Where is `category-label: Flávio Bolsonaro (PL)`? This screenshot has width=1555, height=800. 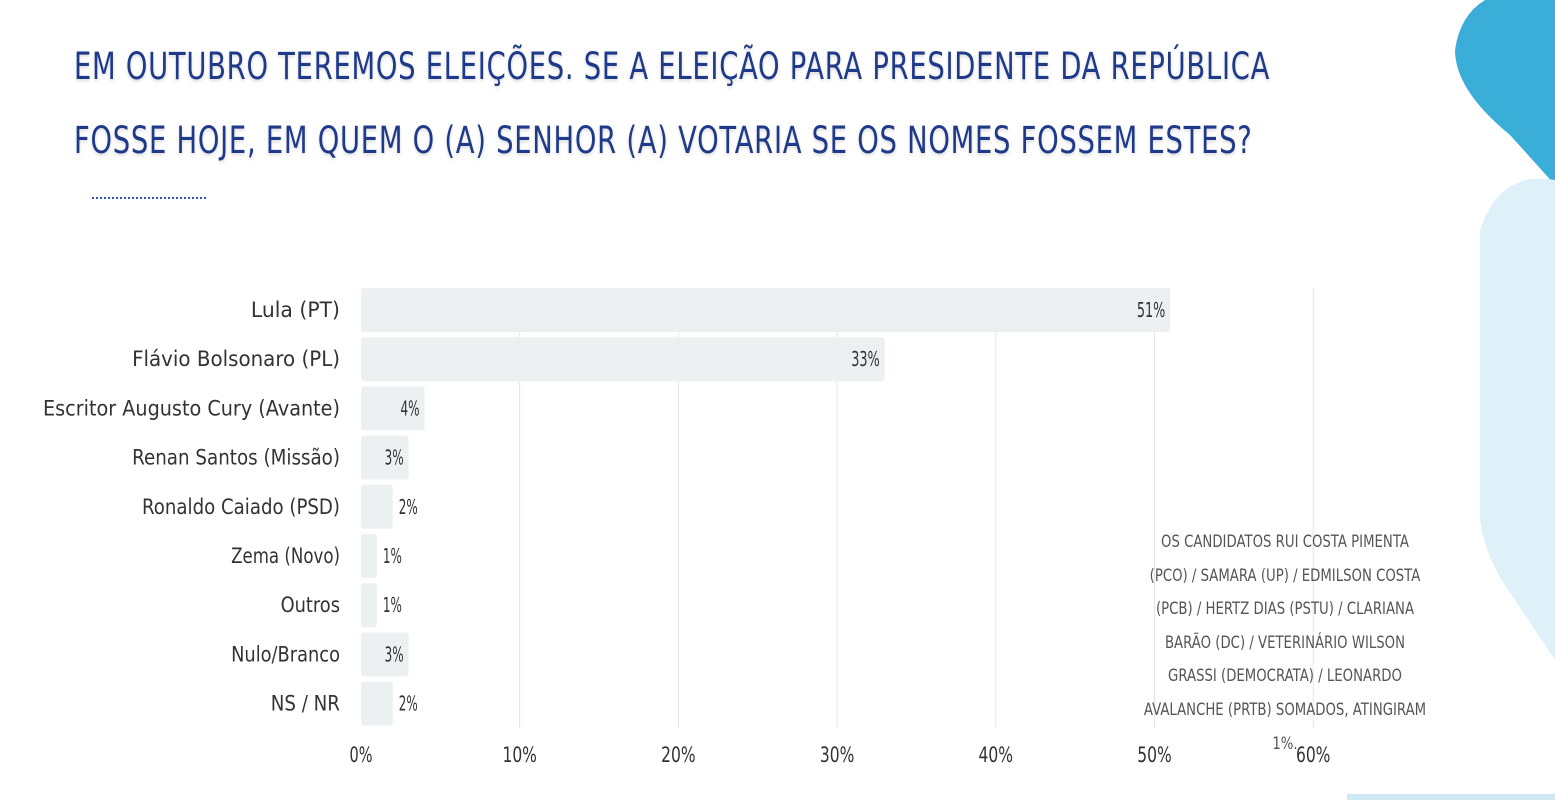
category-label: Flávio Bolsonaro (PL) is located at coordinates (236, 359).